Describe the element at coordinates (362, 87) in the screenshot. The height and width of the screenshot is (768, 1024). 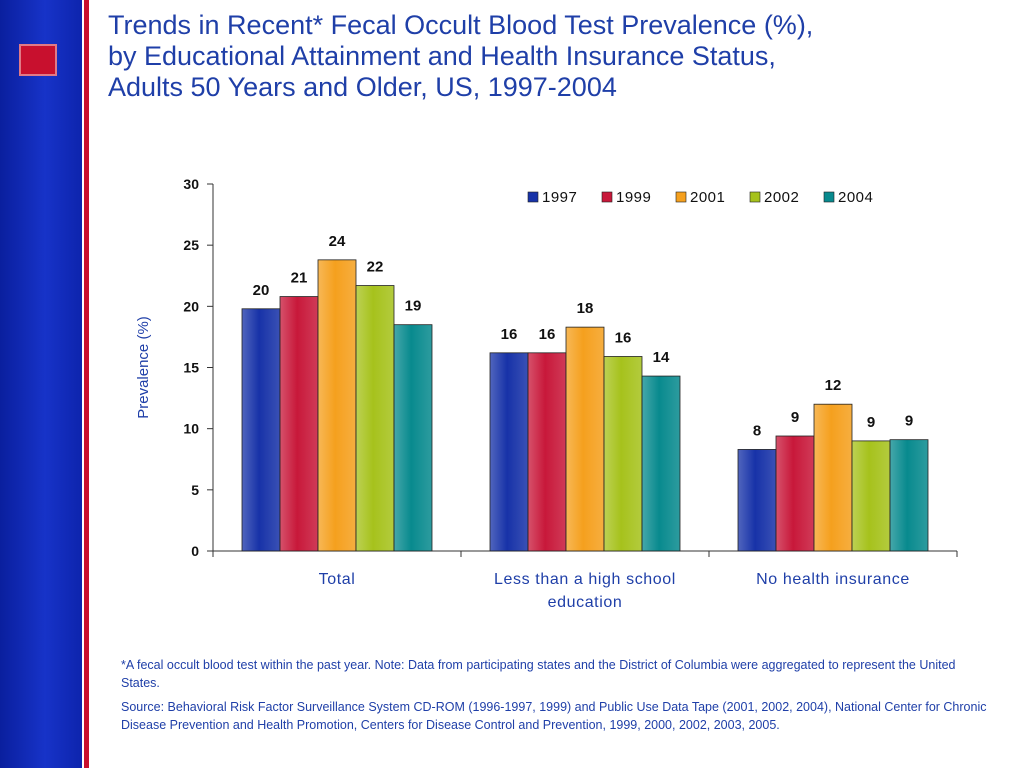
I see `title-line: Adults 50 Years and Older, US, 1997-2004` at that location.